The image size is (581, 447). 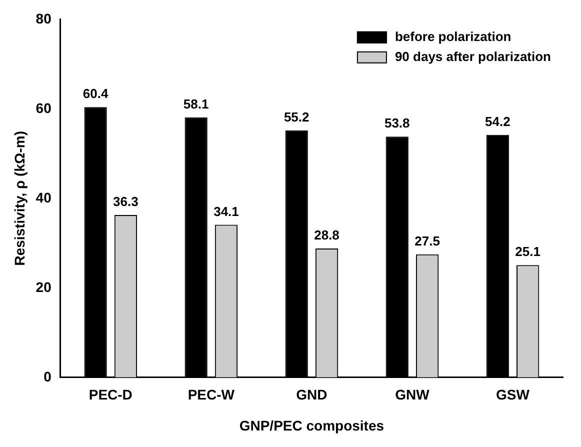 What do you see at coordinates (473, 56) in the screenshot?
I see `legend-label: 90 days after polarization` at bounding box center [473, 56].